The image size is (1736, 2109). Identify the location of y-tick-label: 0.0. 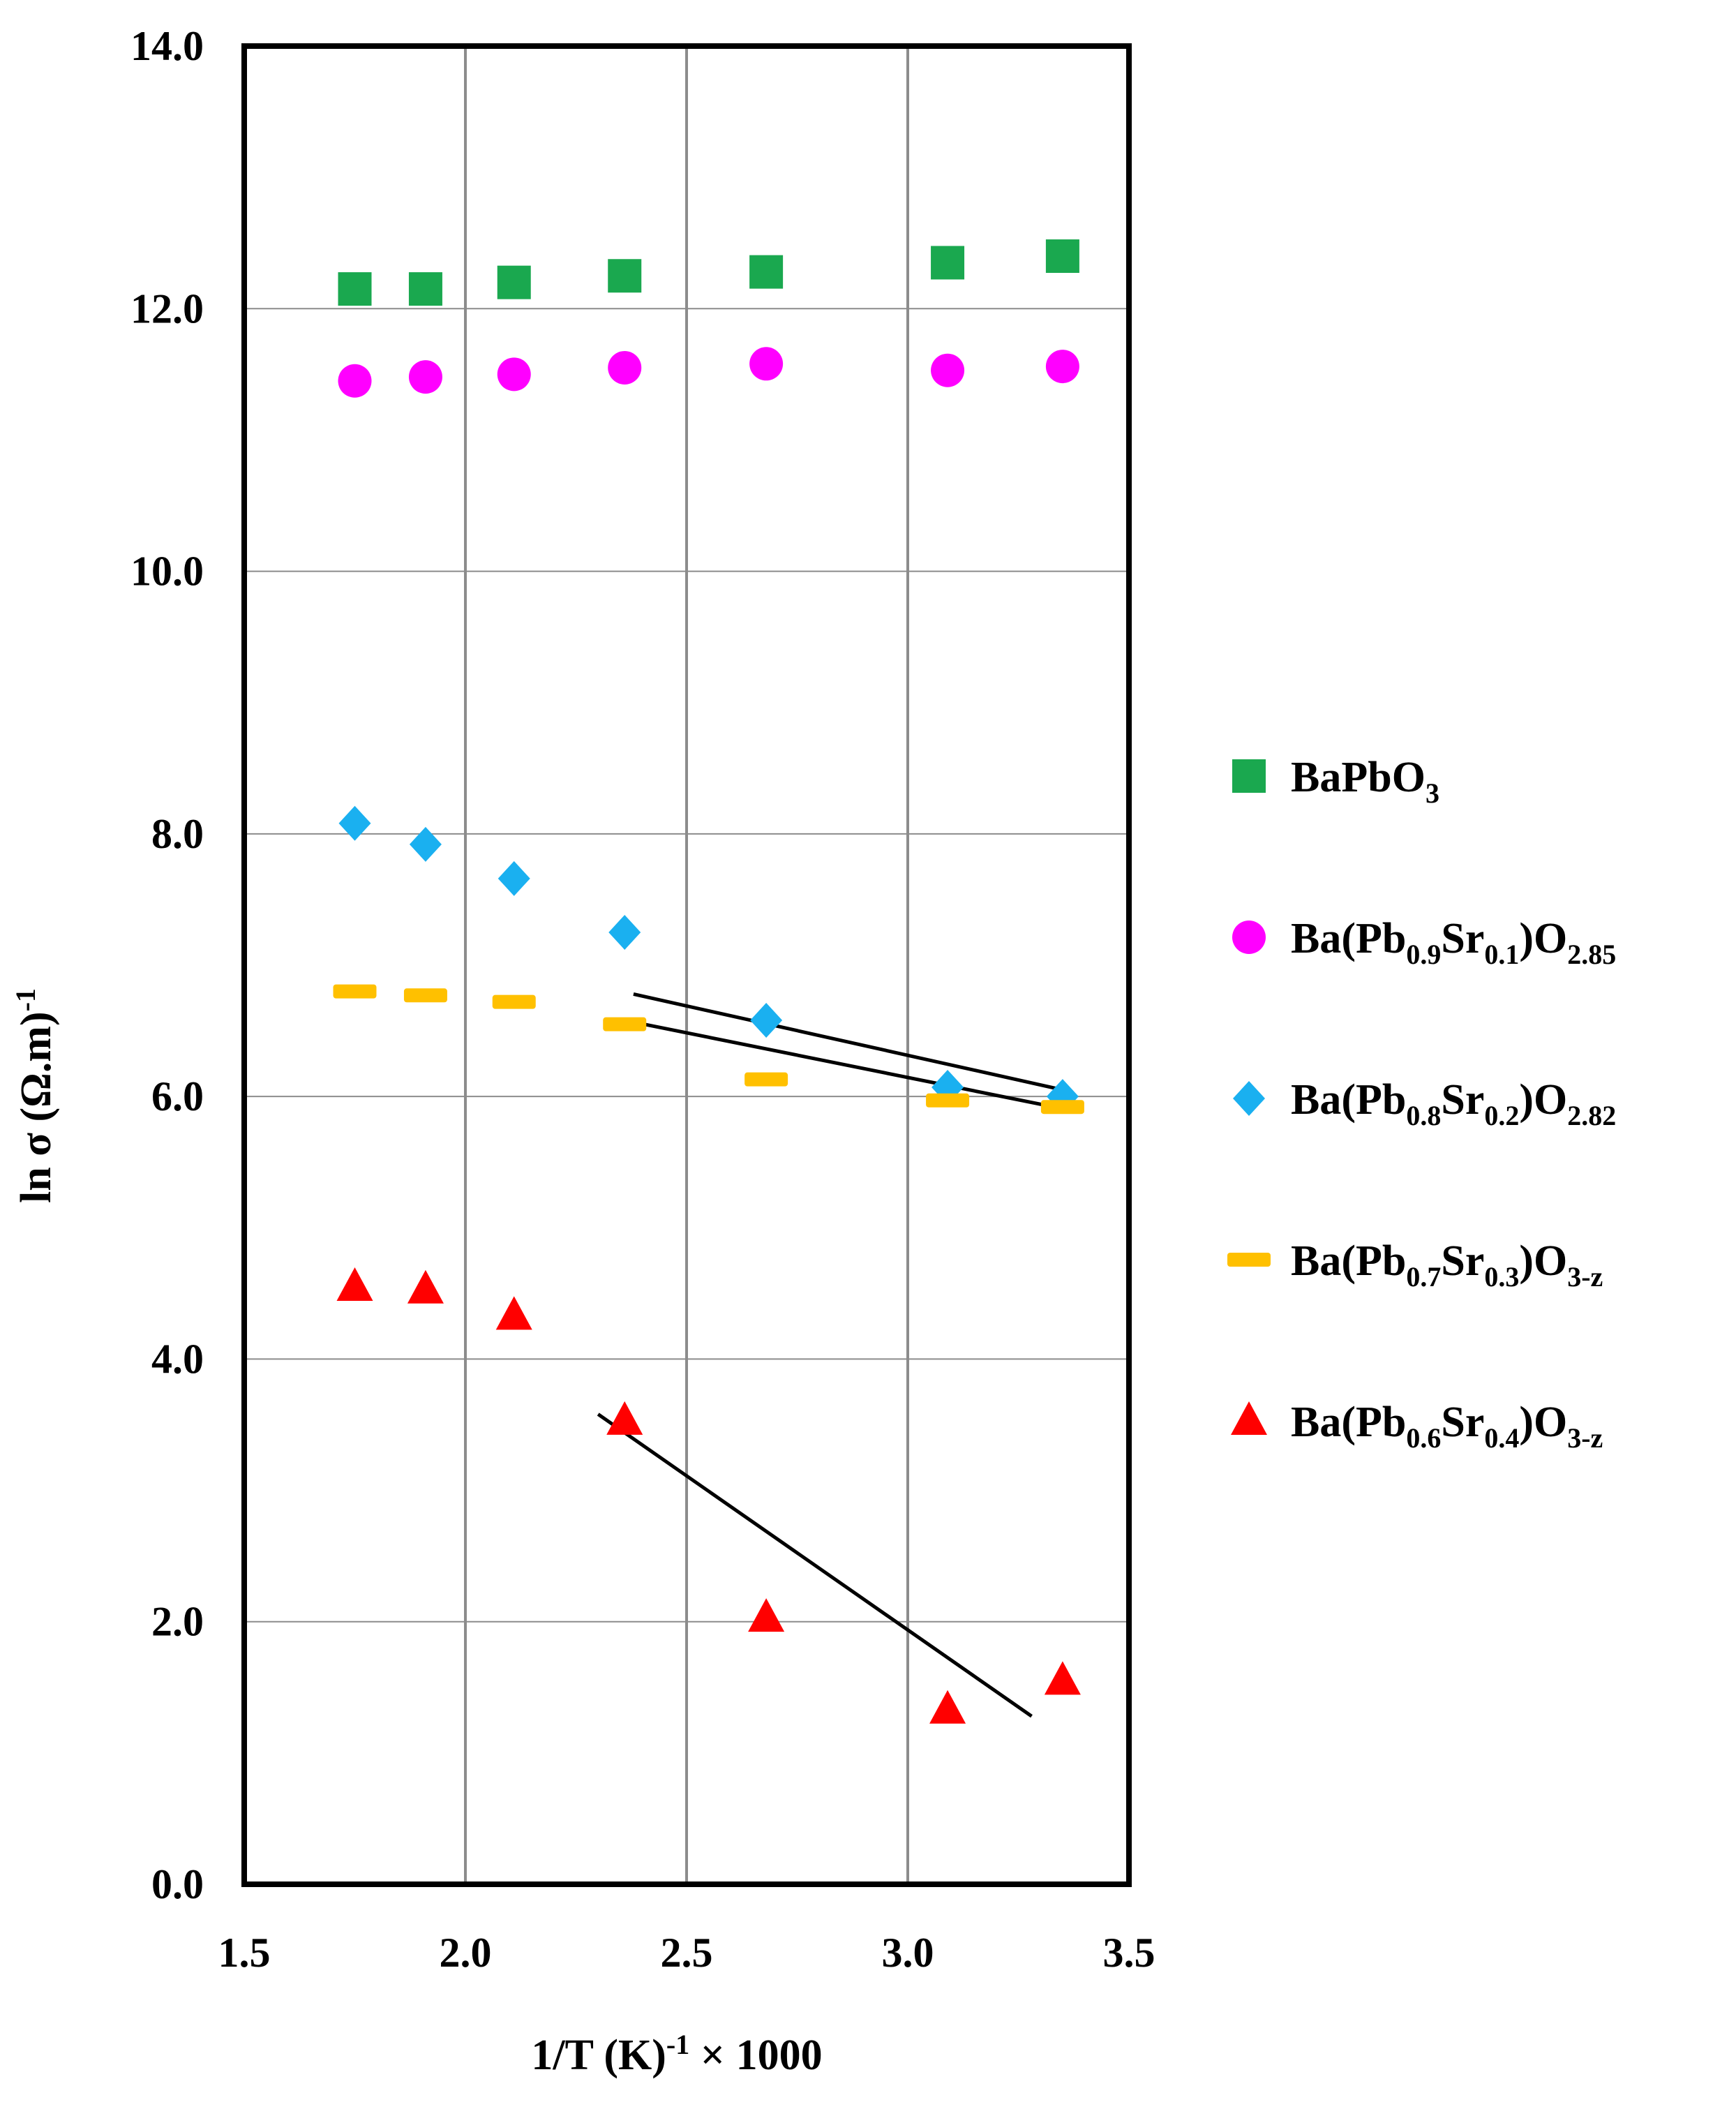
(177, 1884).